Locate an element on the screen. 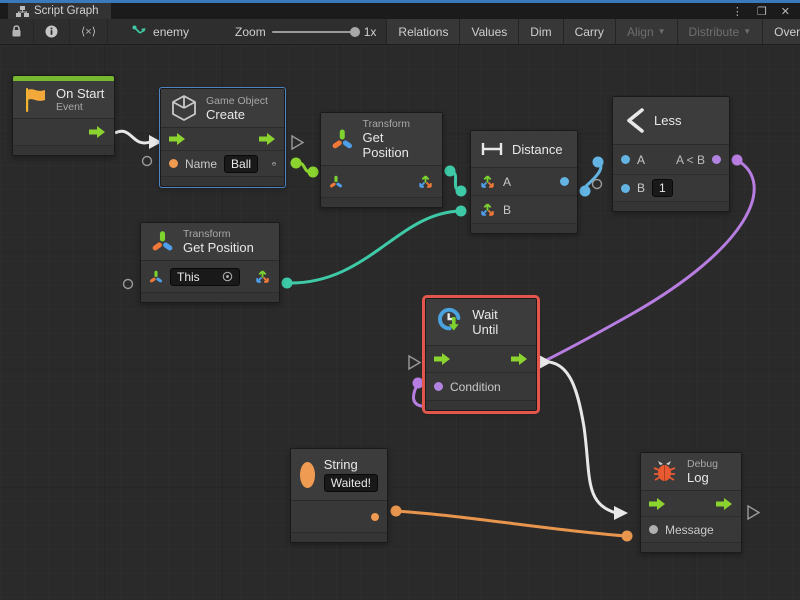 This screenshot has width=800, height=600. node-subtitle: Transform is located at coordinates (207, 234).